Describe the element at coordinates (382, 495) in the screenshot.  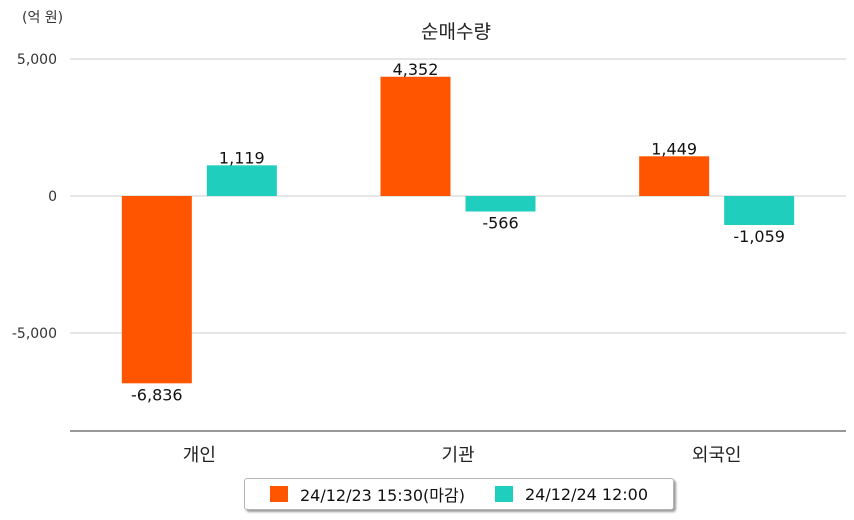
I see `legend-label-series-1: 24/12/23 15:30(마감)` at that location.